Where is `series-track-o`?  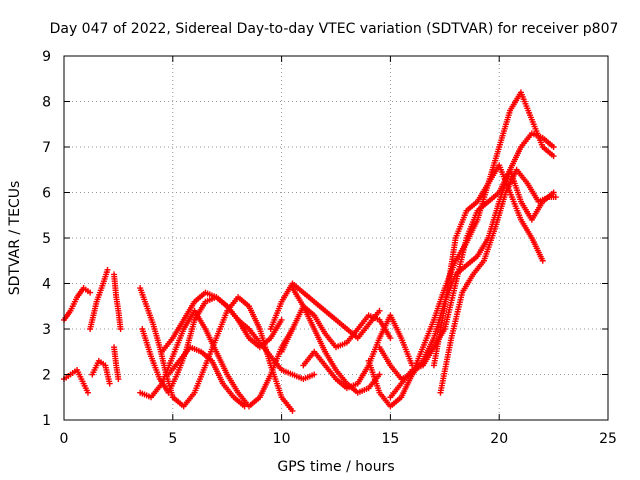
series-track-o is located at coordinates (358, 352).